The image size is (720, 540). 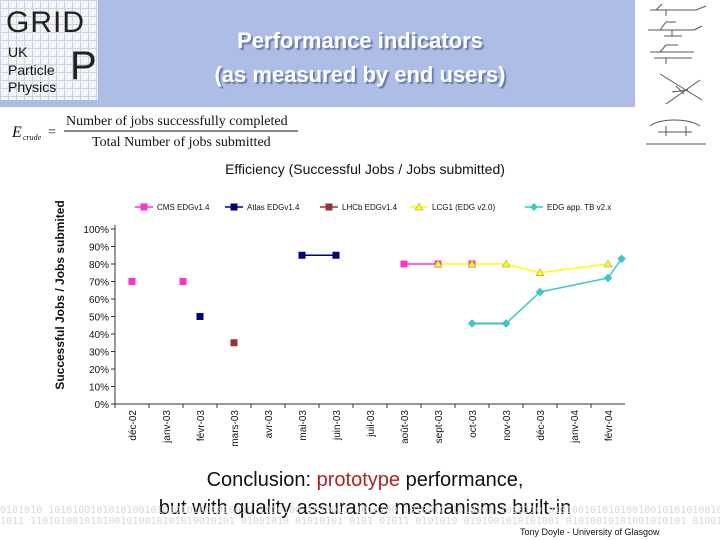 What do you see at coordinates (31, 70) in the screenshot?
I see `logo-particle-text: Particle` at bounding box center [31, 70].